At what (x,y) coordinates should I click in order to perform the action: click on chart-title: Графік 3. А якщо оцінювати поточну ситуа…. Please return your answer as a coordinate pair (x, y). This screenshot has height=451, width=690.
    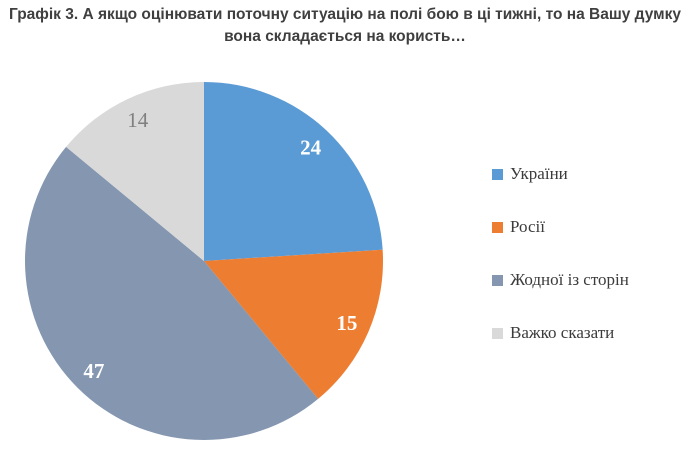
    Looking at the image, I should click on (345, 26).